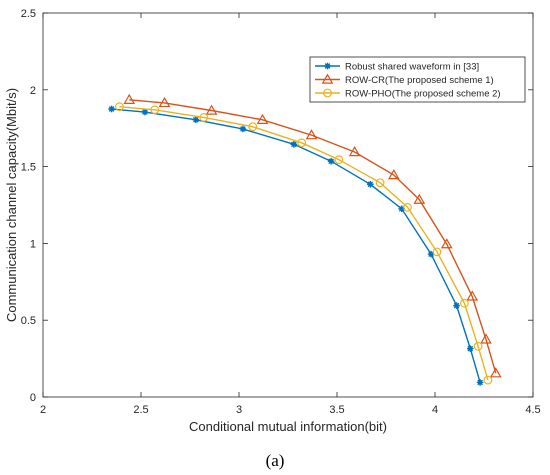 The width and height of the screenshot is (550, 475). I want to click on x-tick-label: 4, so click(435, 410).